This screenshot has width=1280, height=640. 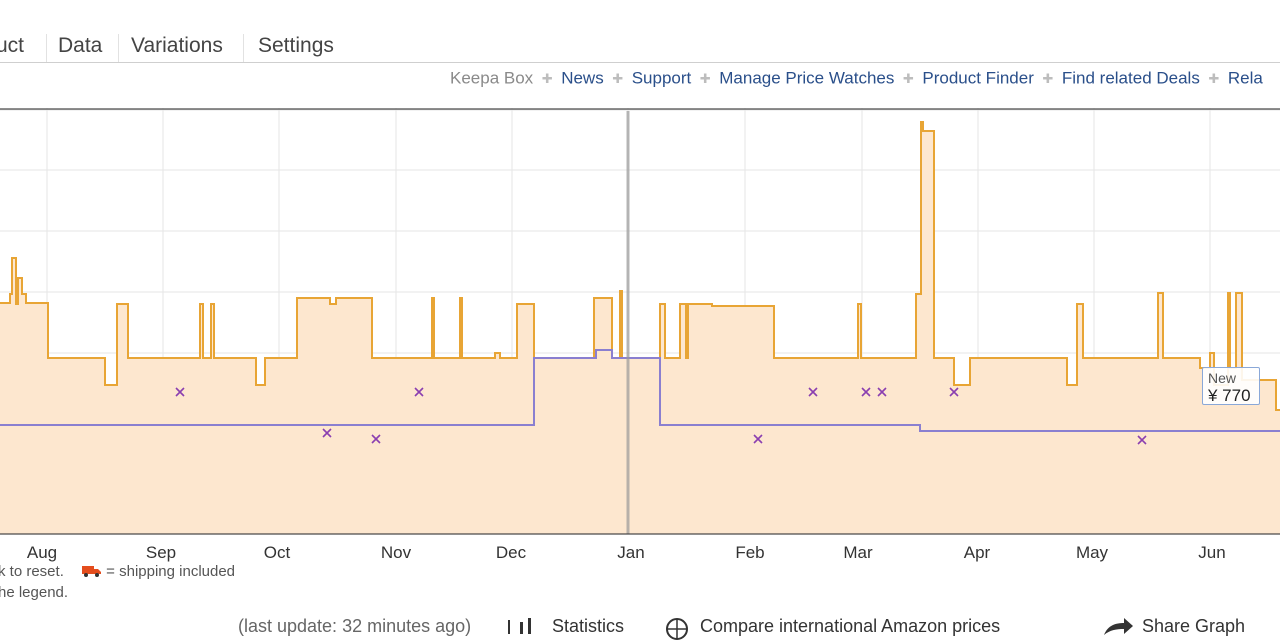 What do you see at coordinates (1194, 626) in the screenshot?
I see `share-graph-link: Share Graph` at bounding box center [1194, 626].